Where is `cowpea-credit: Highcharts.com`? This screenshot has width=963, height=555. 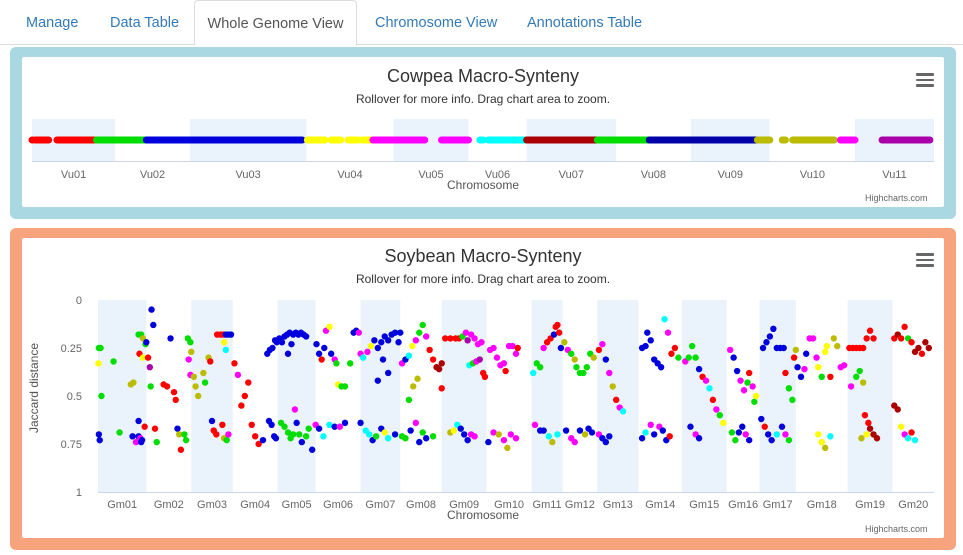
cowpea-credit: Highcharts.com is located at coordinates (896, 198).